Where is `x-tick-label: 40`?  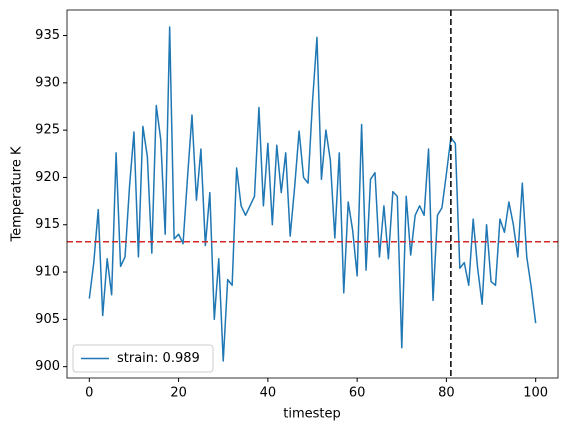 x-tick-label: 40 is located at coordinates (268, 393).